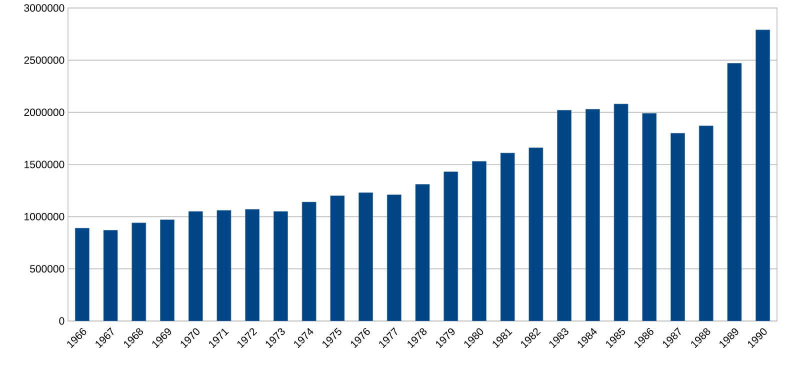  What do you see at coordinates (47, 269) in the screenshot?
I see `y-tick-label: 500000` at bounding box center [47, 269].